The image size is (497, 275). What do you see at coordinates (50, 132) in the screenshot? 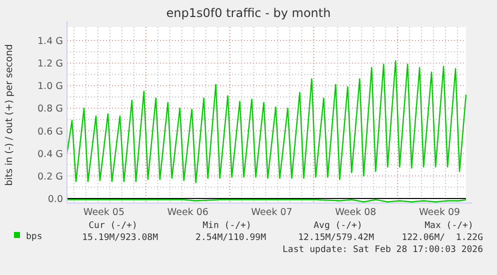
I see `y-tick-label: 0.6 G` at bounding box center [50, 132].